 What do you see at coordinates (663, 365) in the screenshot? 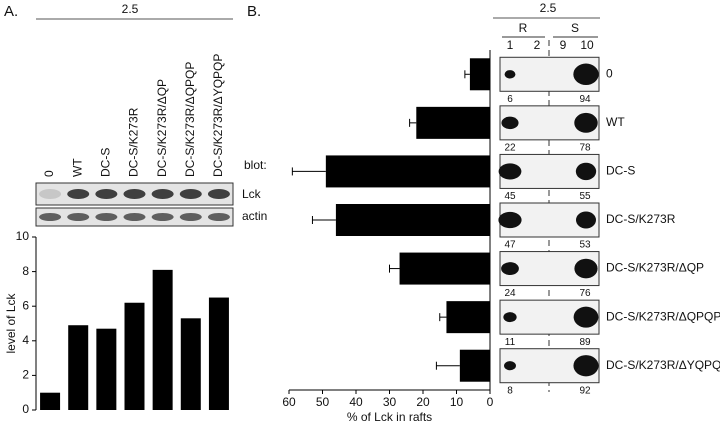
I see `row-label: DC-S/K273R/ΔYQPQP` at bounding box center [663, 365].